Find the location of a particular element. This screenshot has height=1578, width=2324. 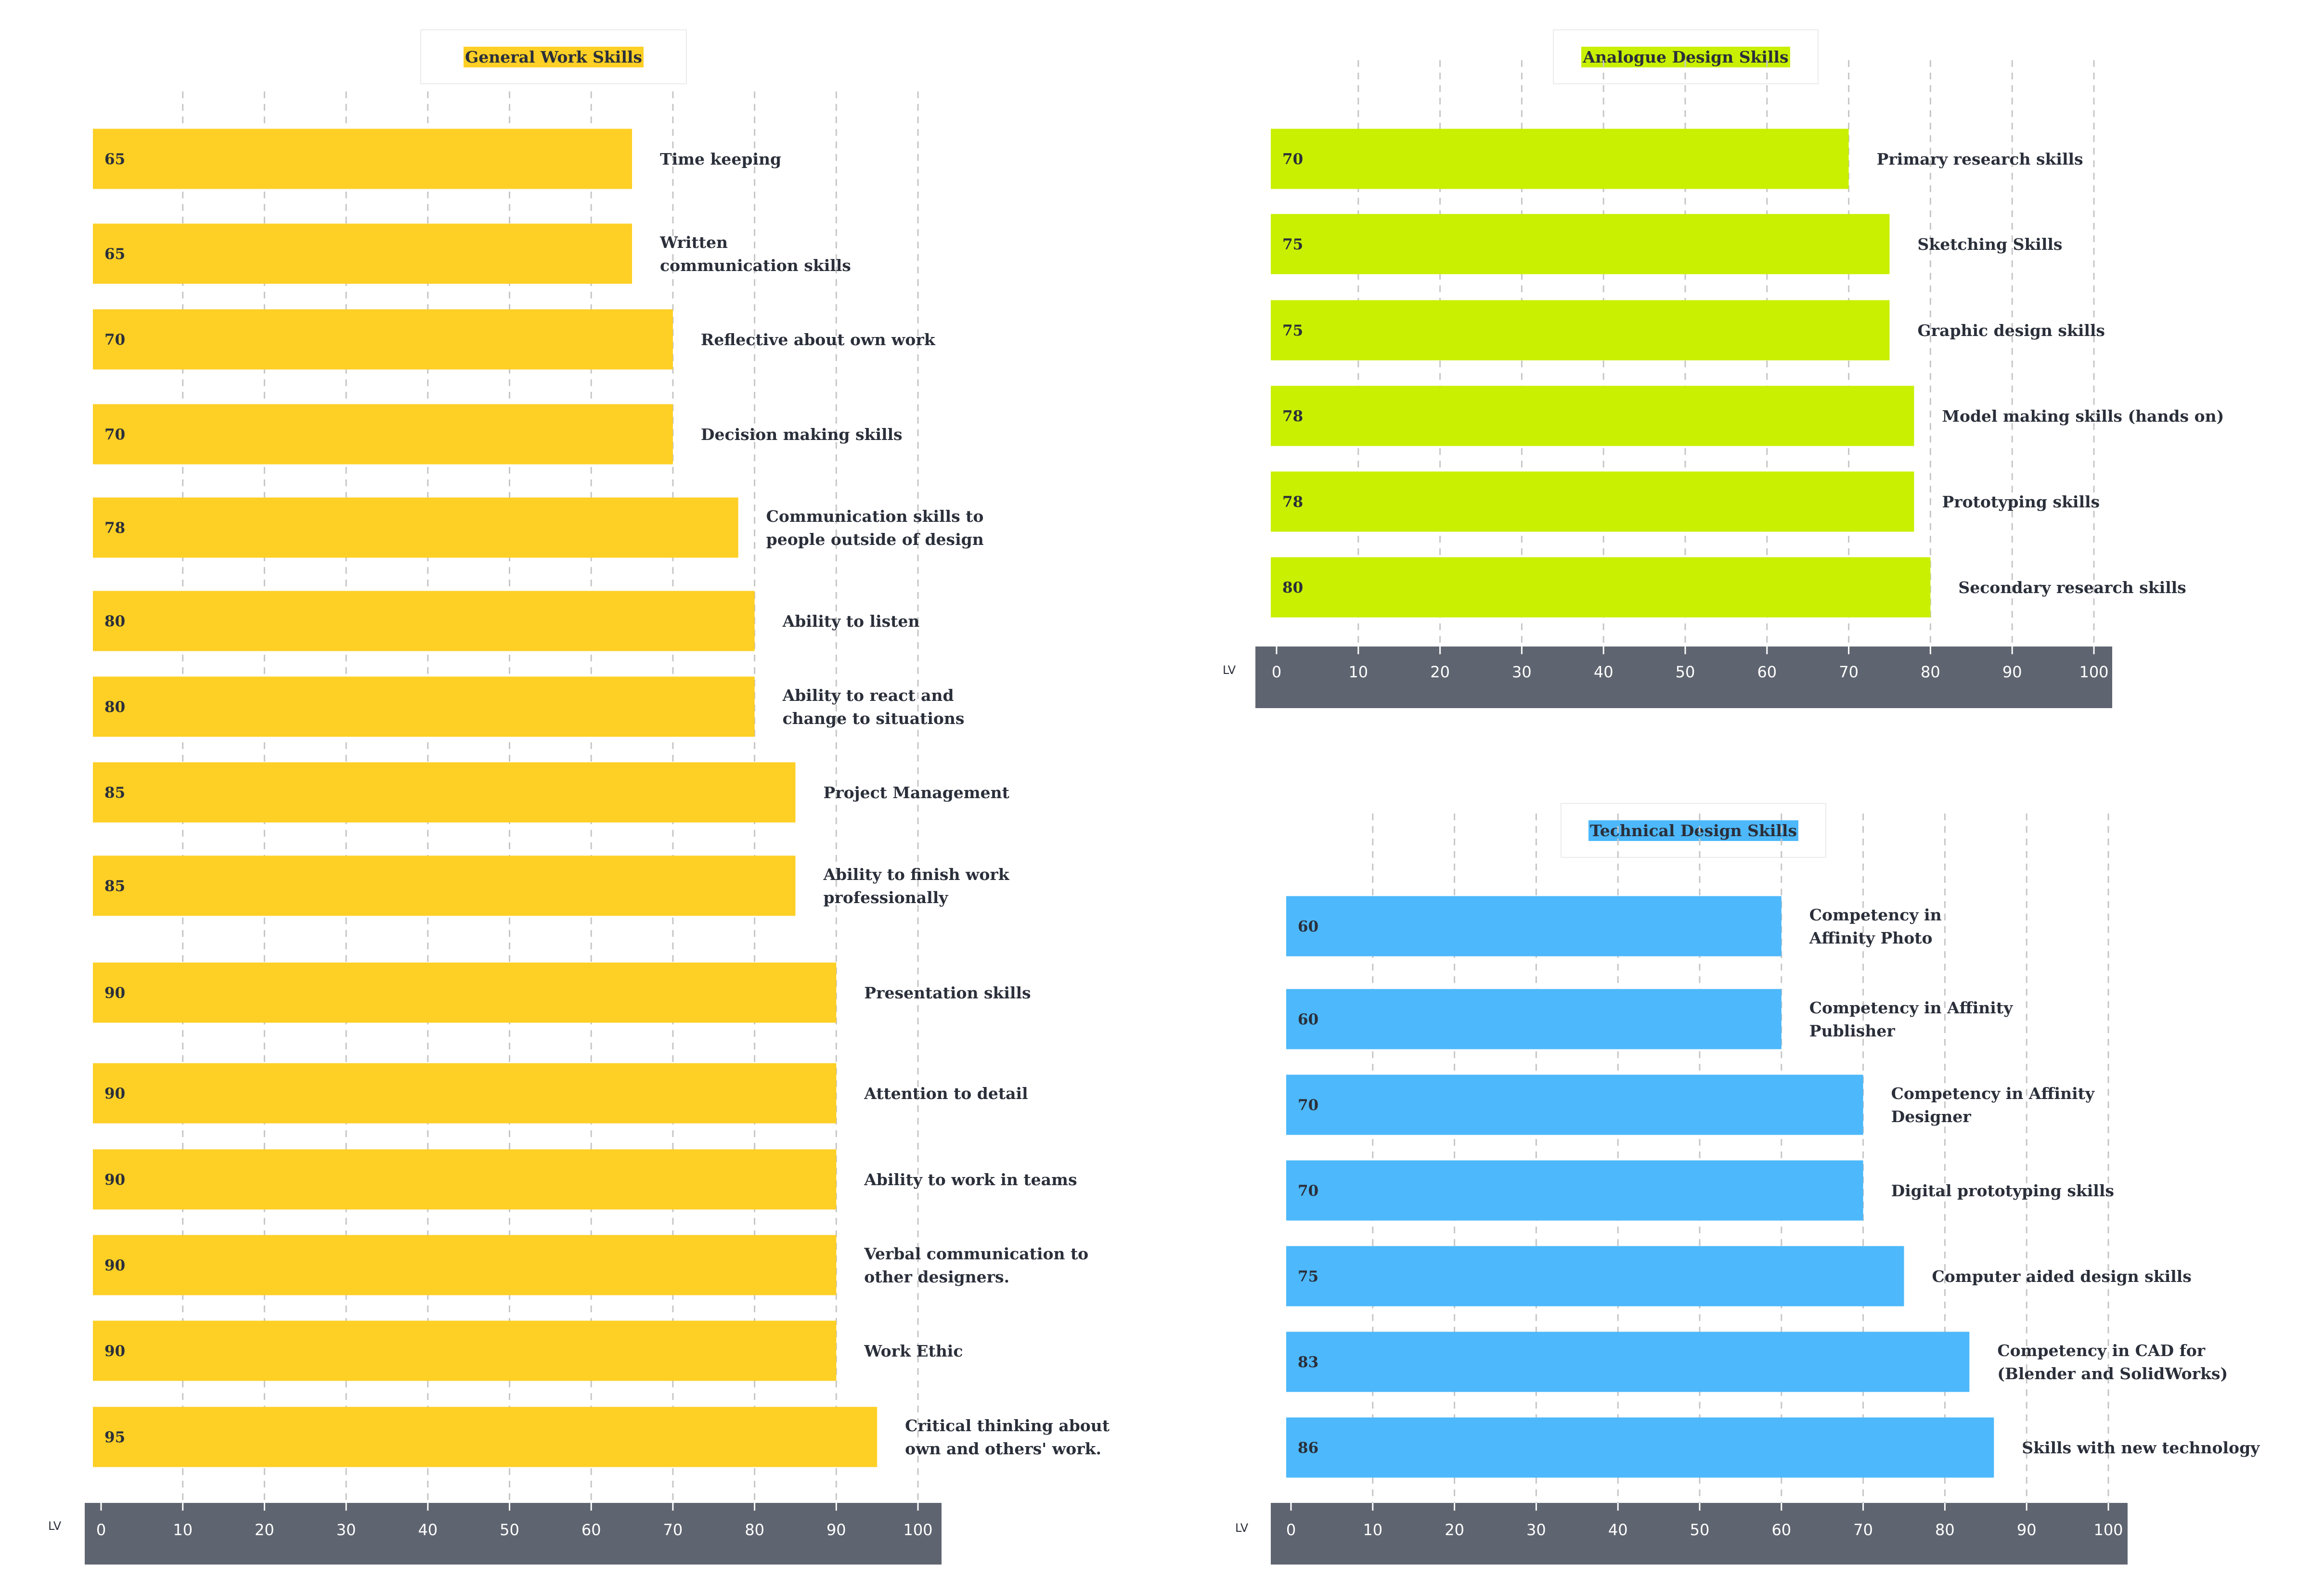

bar-value-label: 86 is located at coordinates (1308, 1448).